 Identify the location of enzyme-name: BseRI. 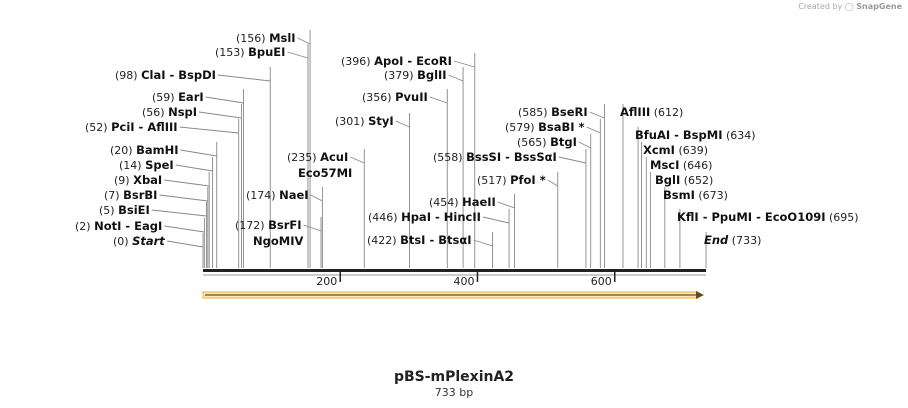
(569, 112).